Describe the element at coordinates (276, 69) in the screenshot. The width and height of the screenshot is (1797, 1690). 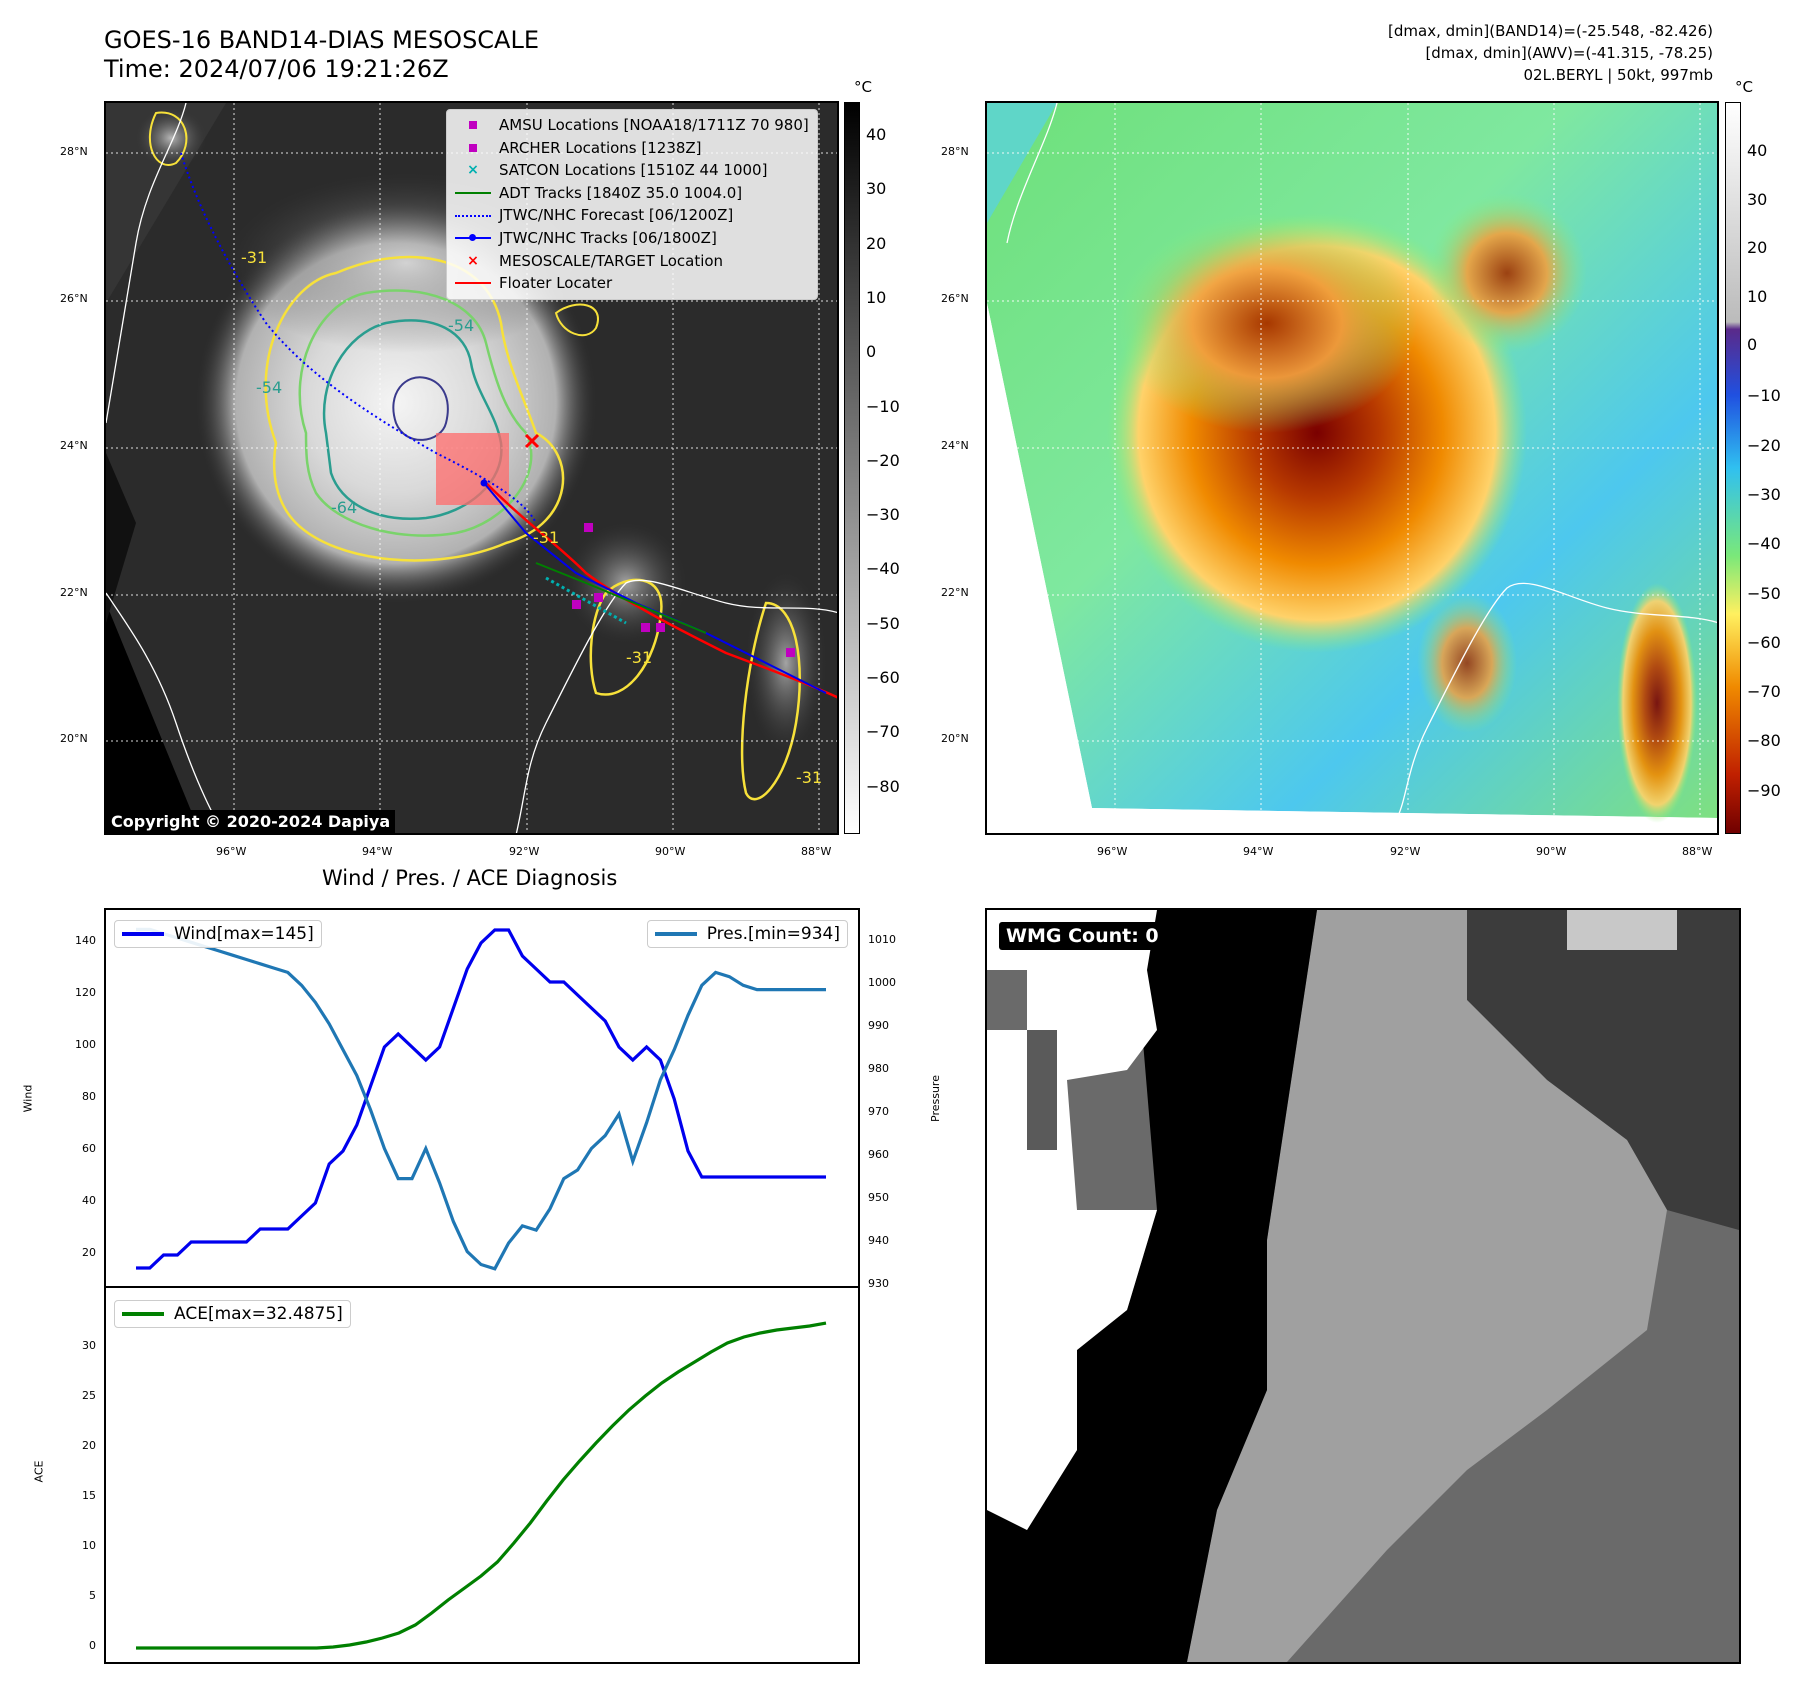
I see `figure-title-line2: Time: 2024/07/06 19:21:26Z` at that location.